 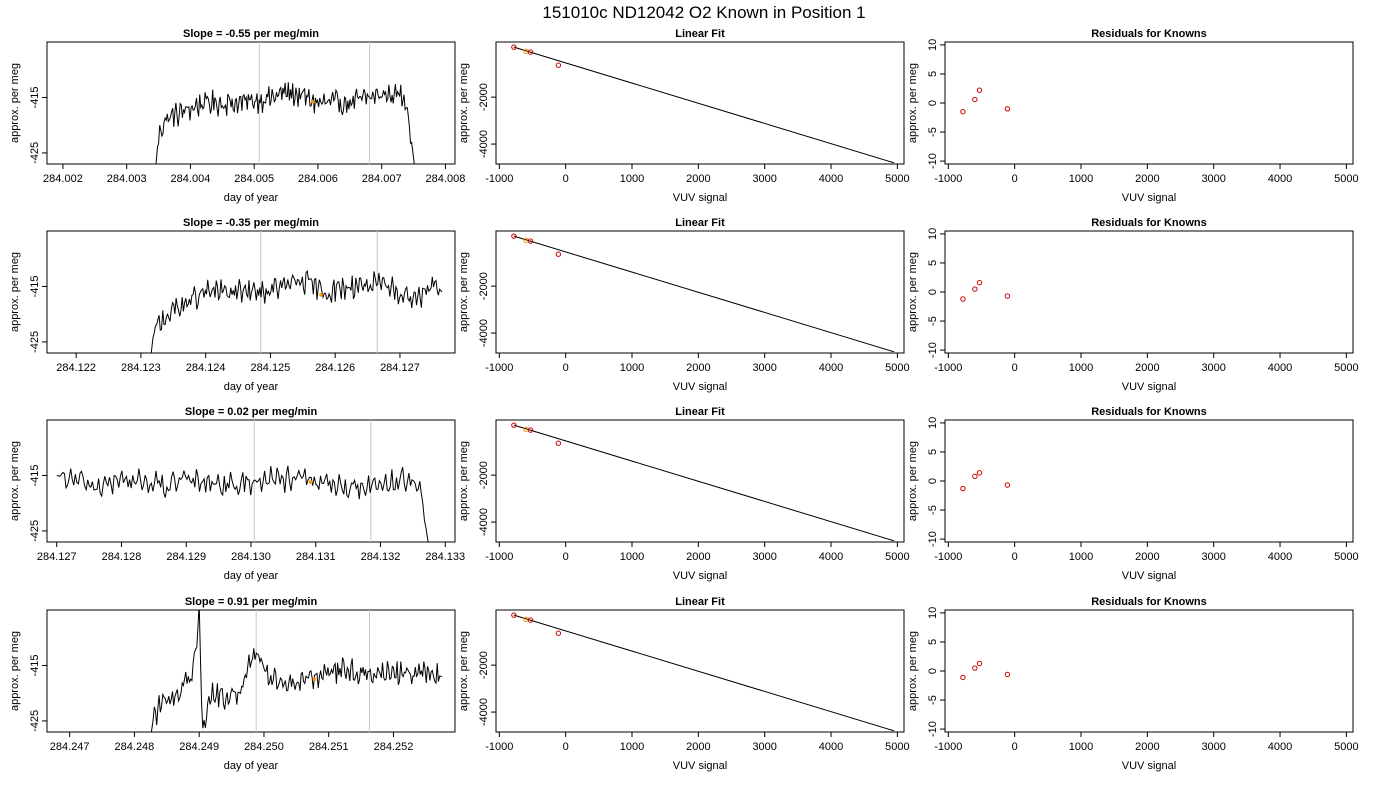 I want to click on x-tick-label: 284.129, so click(x=186, y=557).